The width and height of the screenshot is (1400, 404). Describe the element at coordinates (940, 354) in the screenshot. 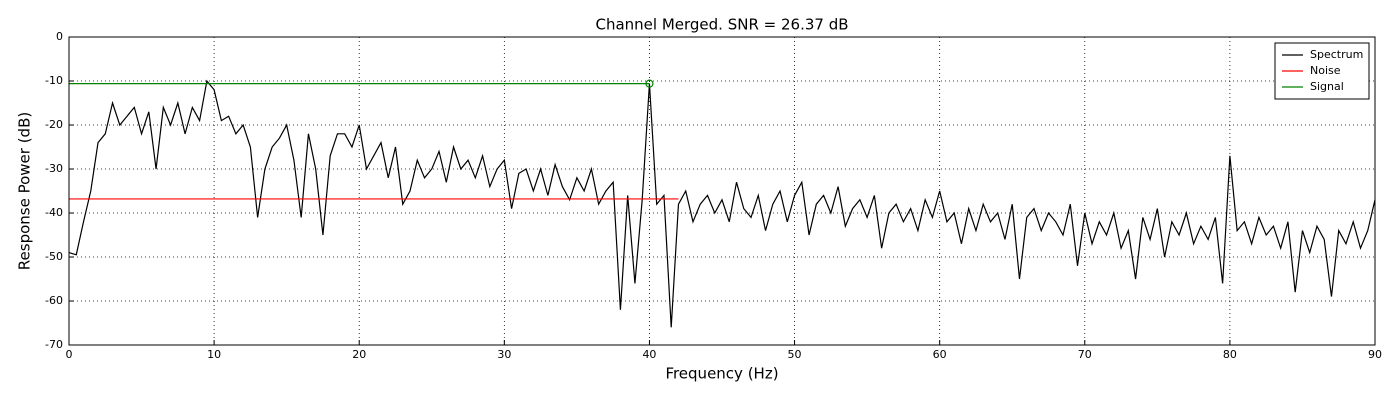

I see `x-tick-label: 60` at that location.